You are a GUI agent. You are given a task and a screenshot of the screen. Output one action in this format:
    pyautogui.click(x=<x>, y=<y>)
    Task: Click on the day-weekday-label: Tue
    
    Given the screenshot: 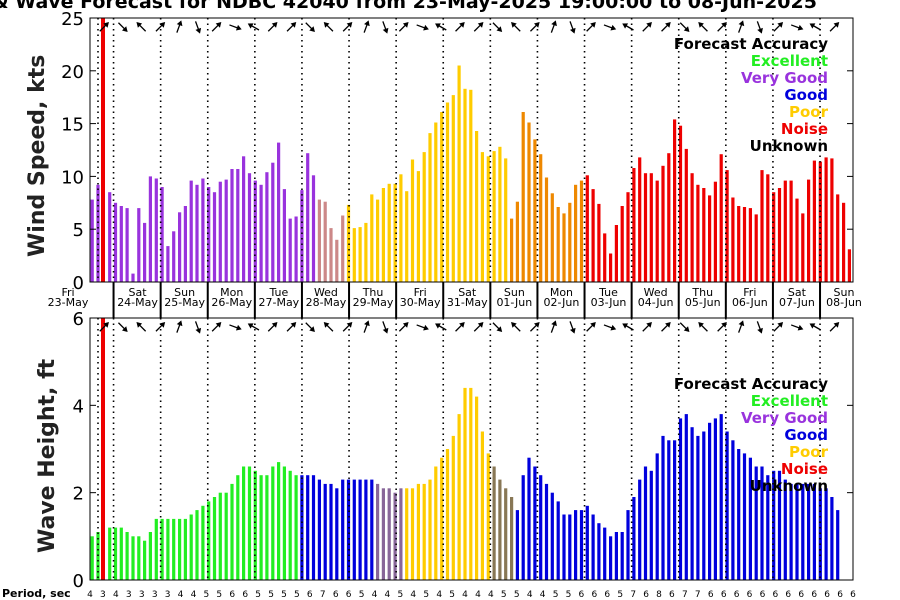 What is the action you would take?
    pyautogui.click(x=608, y=292)
    